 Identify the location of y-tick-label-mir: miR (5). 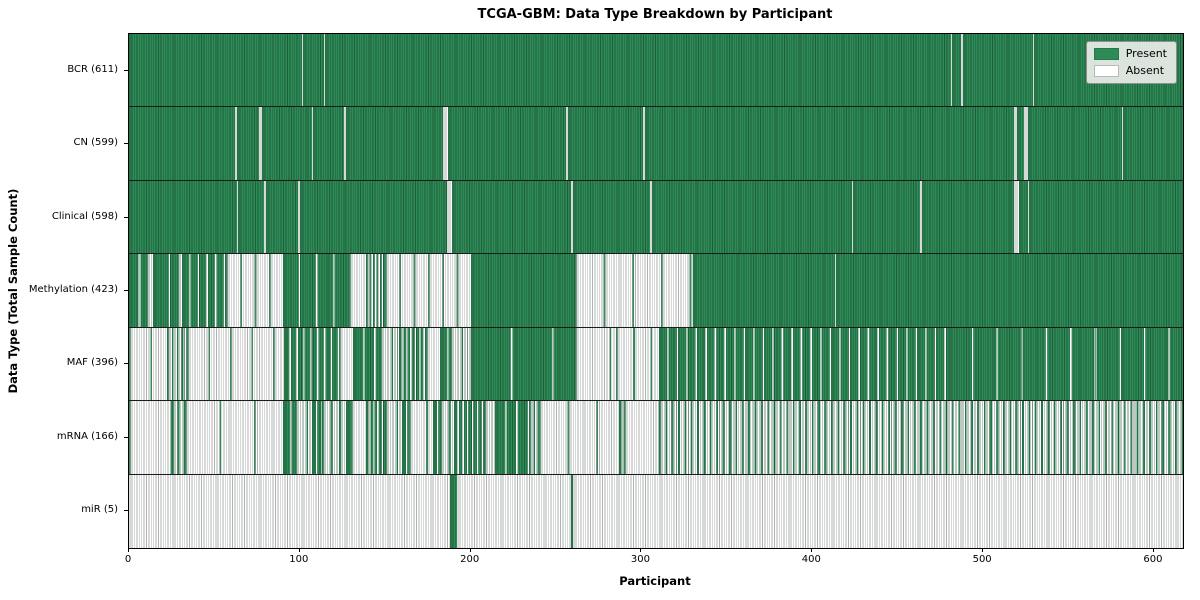
(99, 510).